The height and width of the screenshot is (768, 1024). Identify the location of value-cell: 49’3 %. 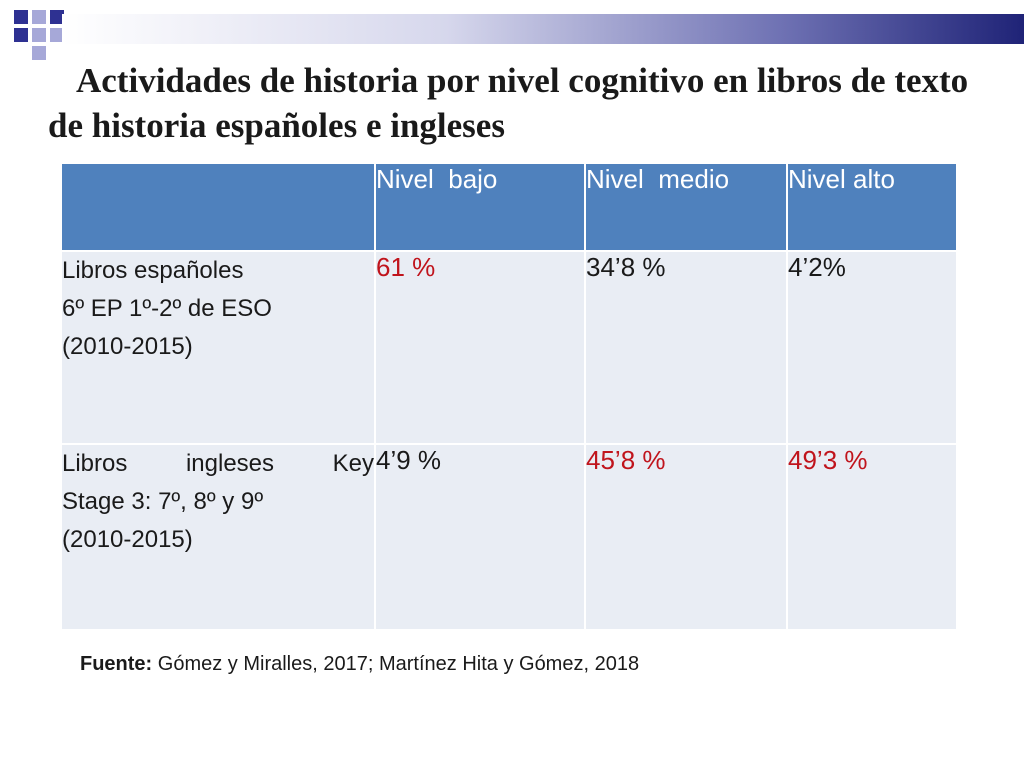
(872, 537).